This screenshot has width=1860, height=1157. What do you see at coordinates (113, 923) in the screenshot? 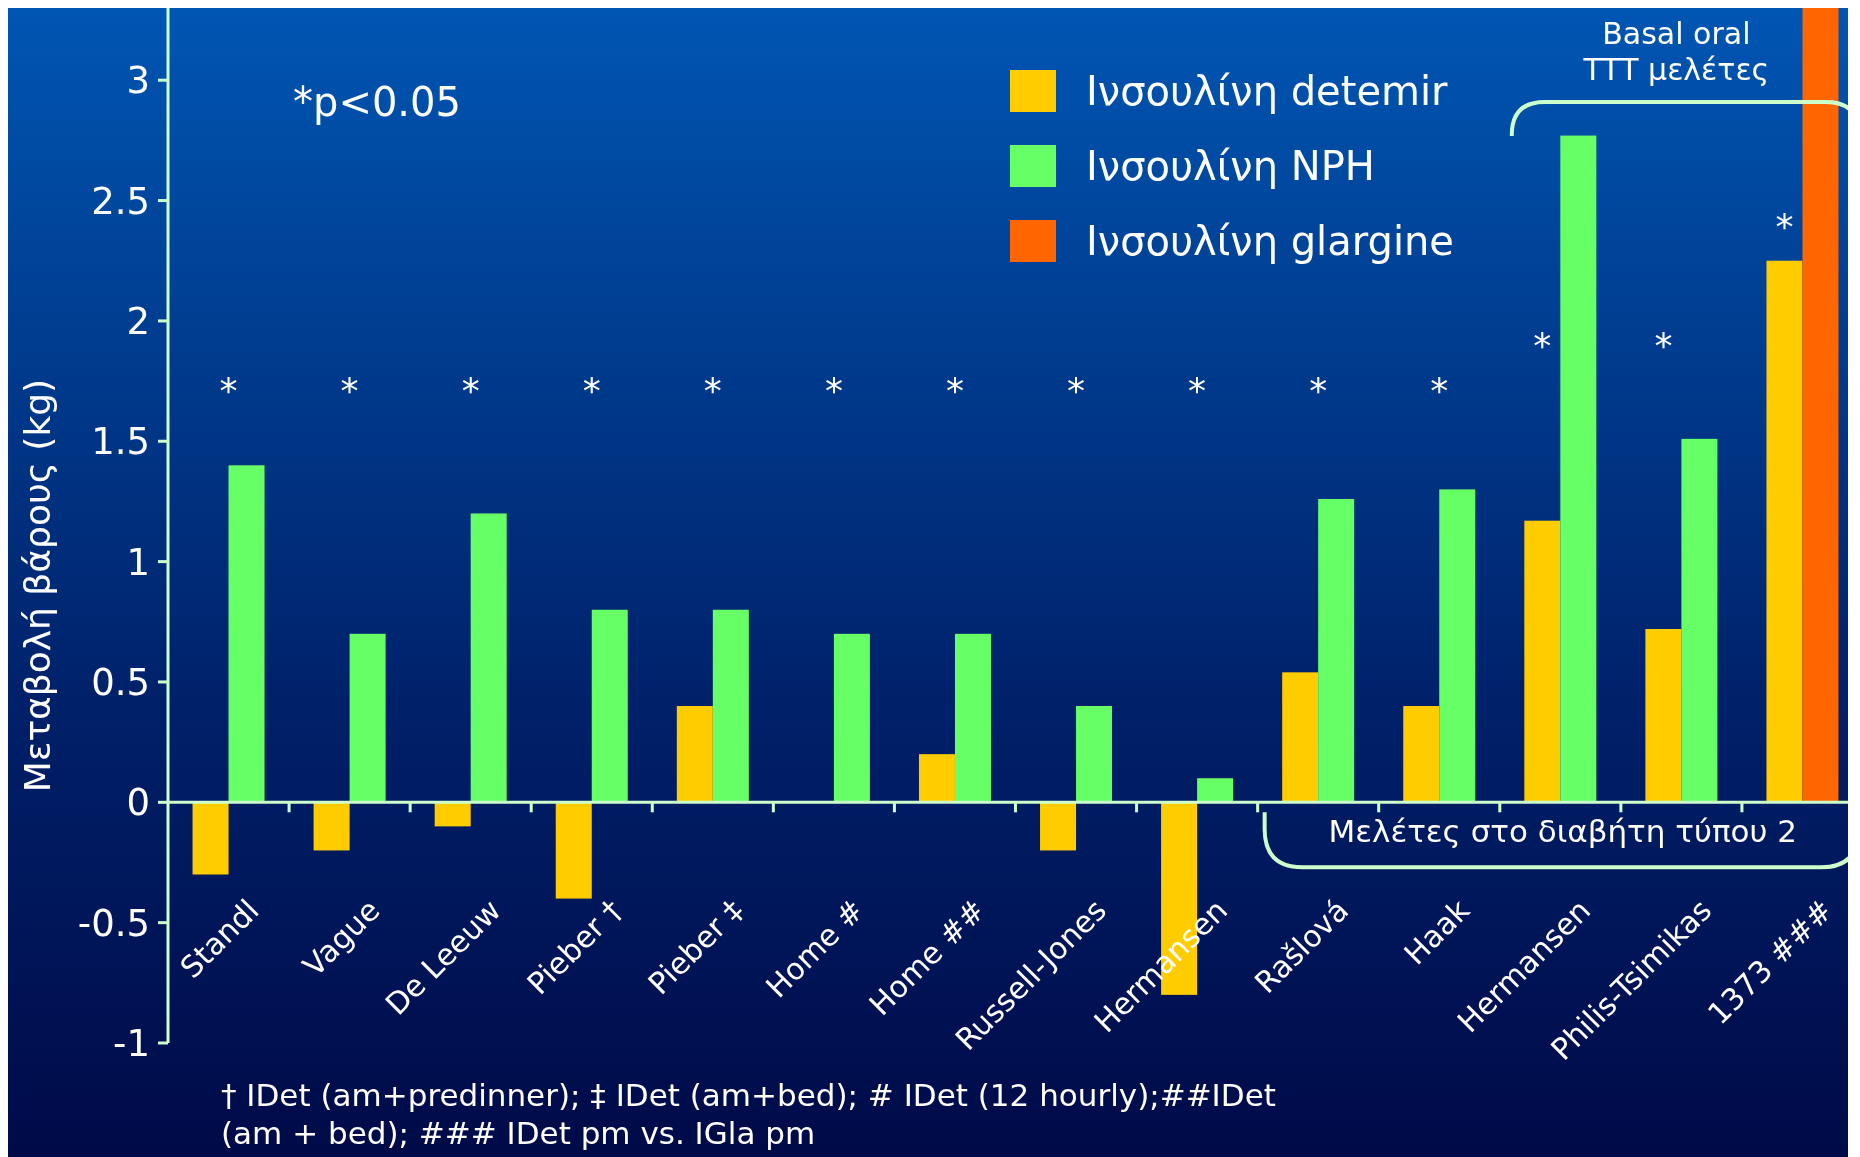
I see `y-tick-label: -0.5` at bounding box center [113, 923].